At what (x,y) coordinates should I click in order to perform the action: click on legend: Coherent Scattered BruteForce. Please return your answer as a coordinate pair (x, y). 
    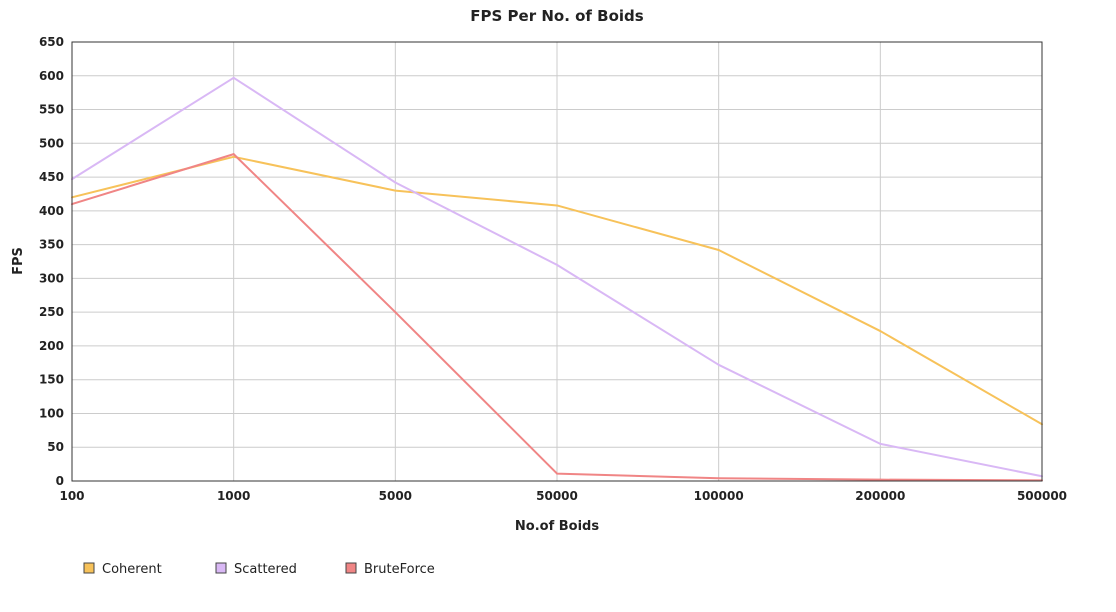
    Looking at the image, I should click on (259, 569).